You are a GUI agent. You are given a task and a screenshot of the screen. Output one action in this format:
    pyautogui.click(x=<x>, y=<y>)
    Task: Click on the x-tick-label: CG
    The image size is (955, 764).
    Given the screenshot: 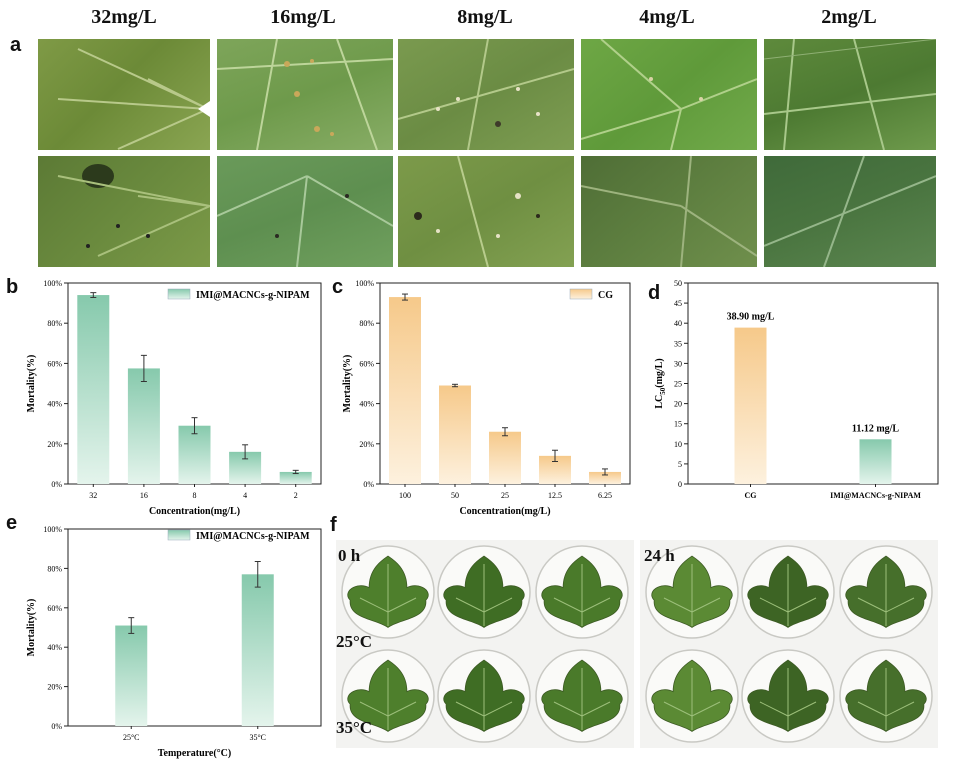 What is the action you would take?
    pyautogui.click(x=751, y=495)
    